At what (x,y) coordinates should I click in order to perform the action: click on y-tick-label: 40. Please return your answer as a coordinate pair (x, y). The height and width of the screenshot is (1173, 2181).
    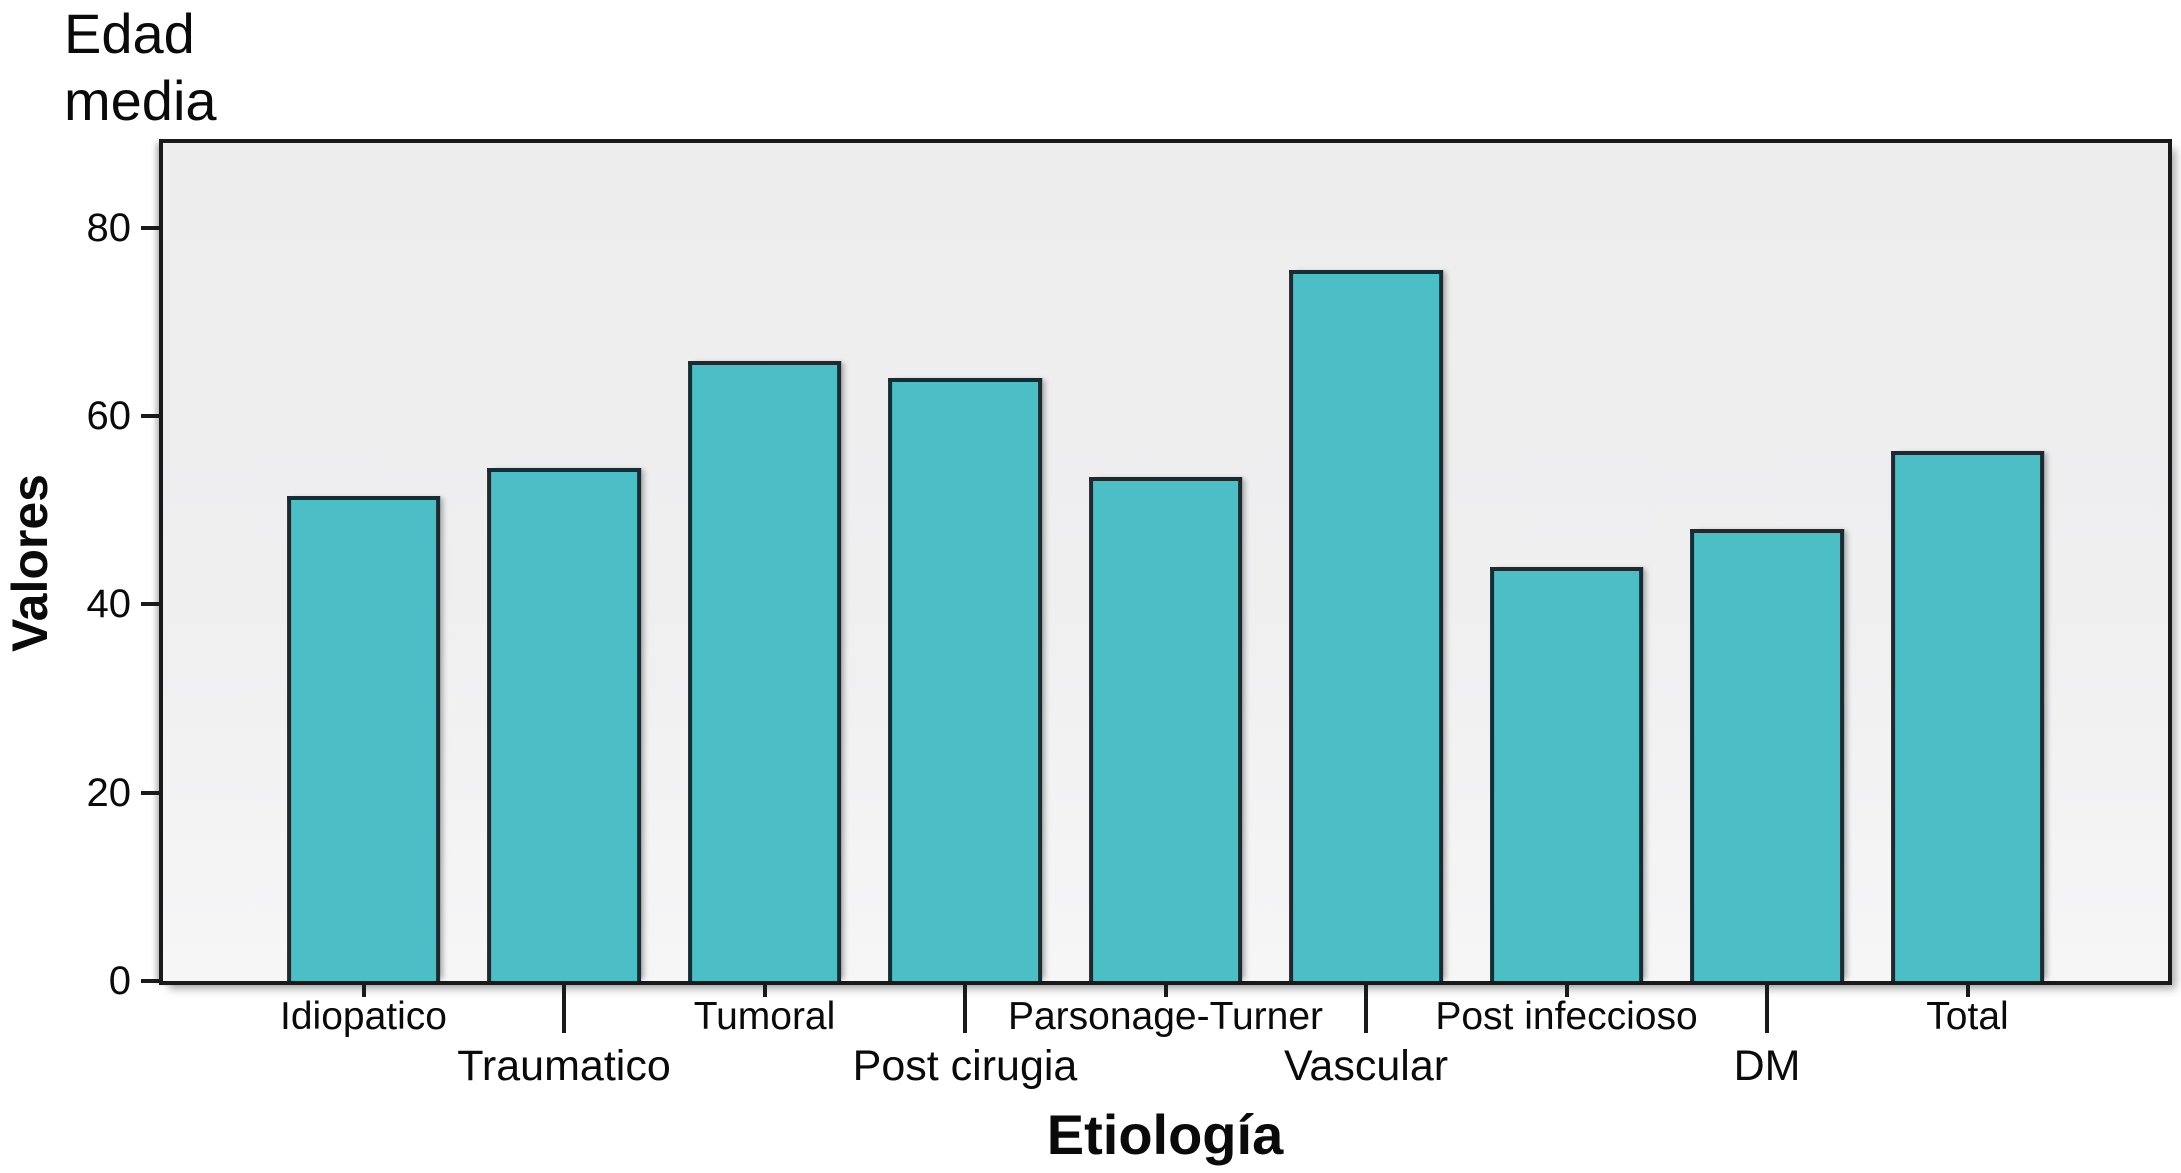
    Looking at the image, I should click on (109, 604).